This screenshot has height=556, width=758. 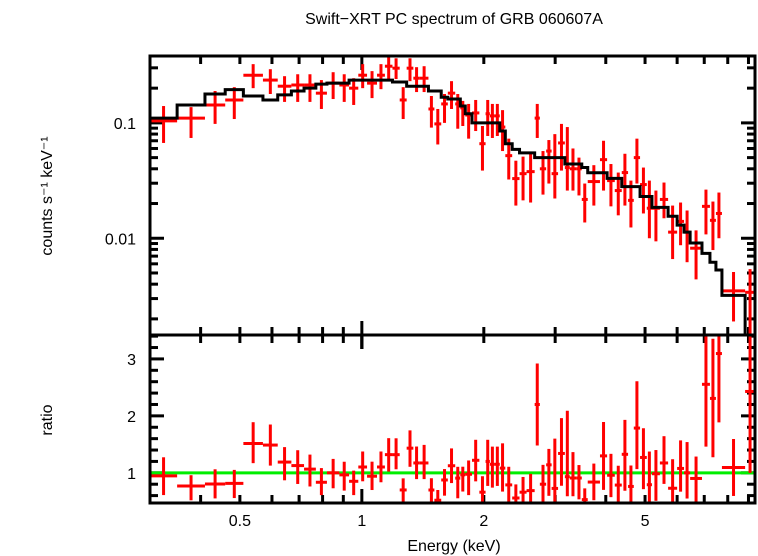 What do you see at coordinates (361, 521) in the screenshot?
I see `x-tick-label: 1` at bounding box center [361, 521].